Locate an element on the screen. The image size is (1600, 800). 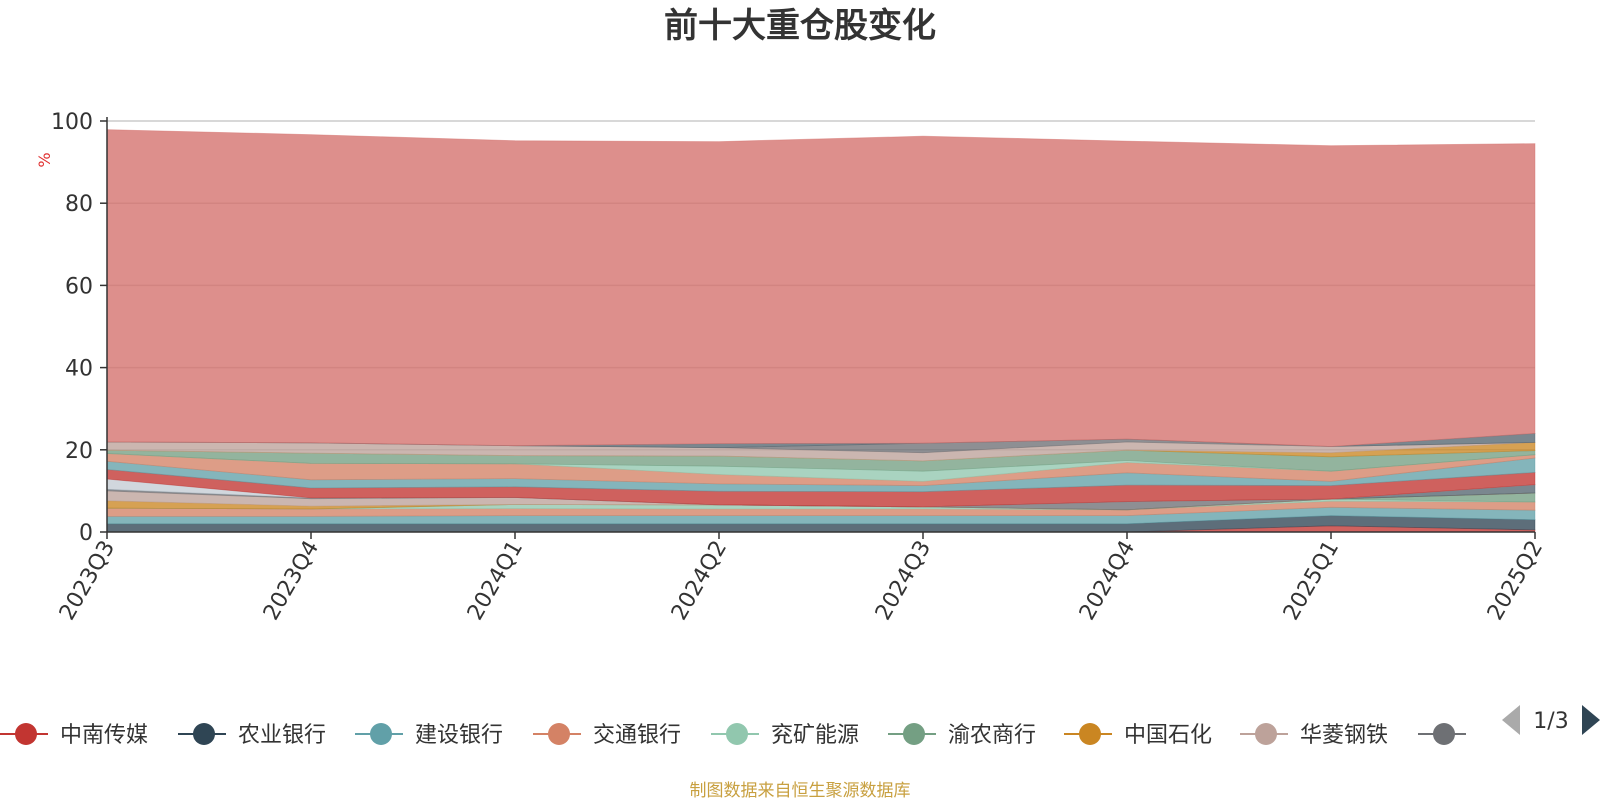
legend-prev-page-icon is located at coordinates (1511, 720).